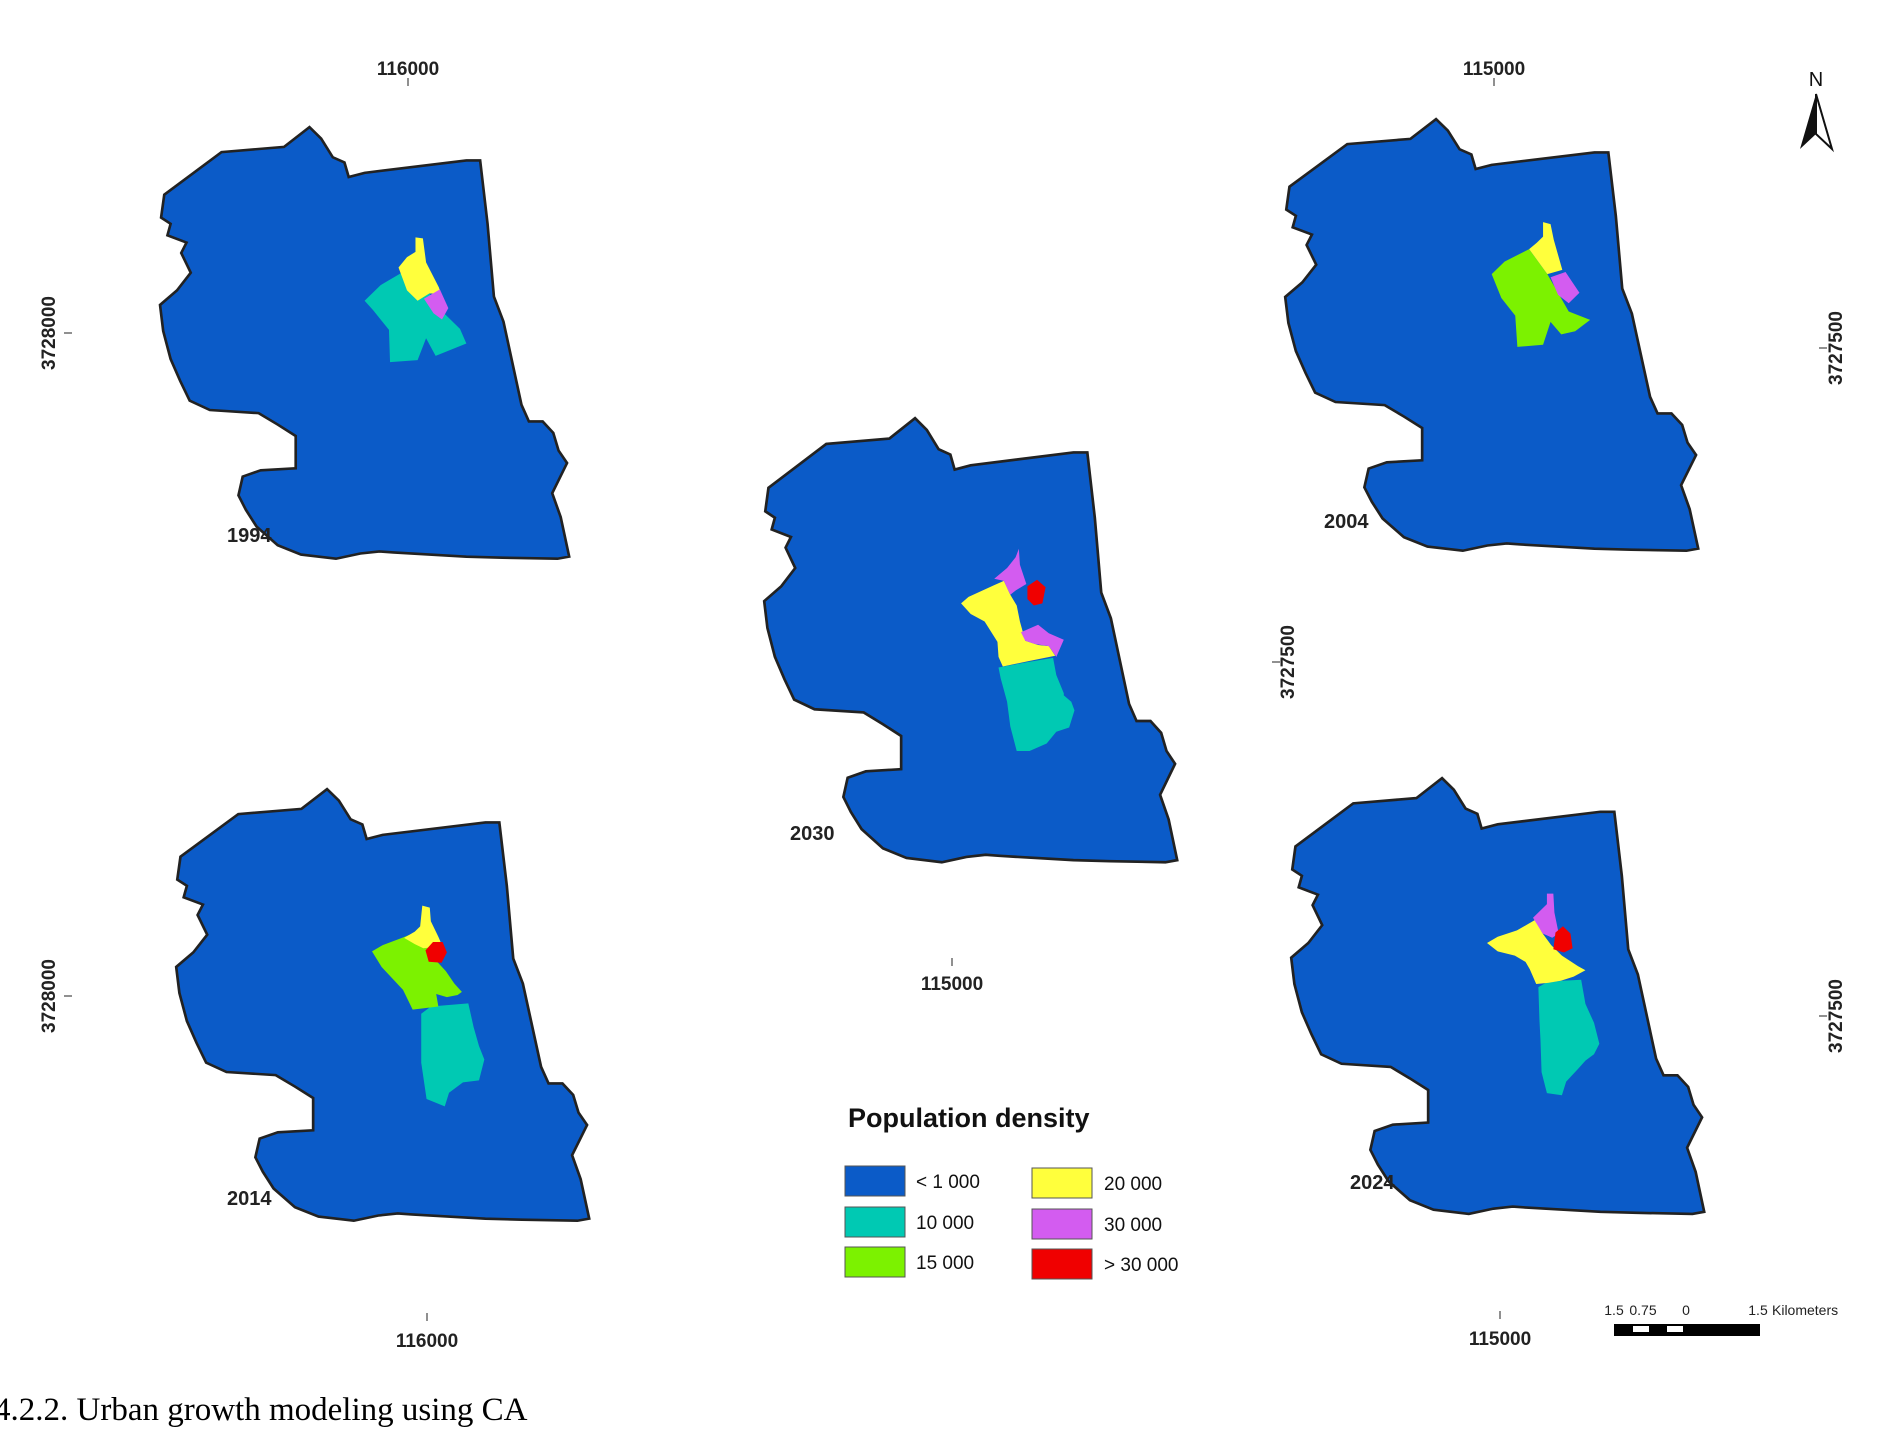  I want to click on scale-tick-1: 1.5, so click(1614, 1310).